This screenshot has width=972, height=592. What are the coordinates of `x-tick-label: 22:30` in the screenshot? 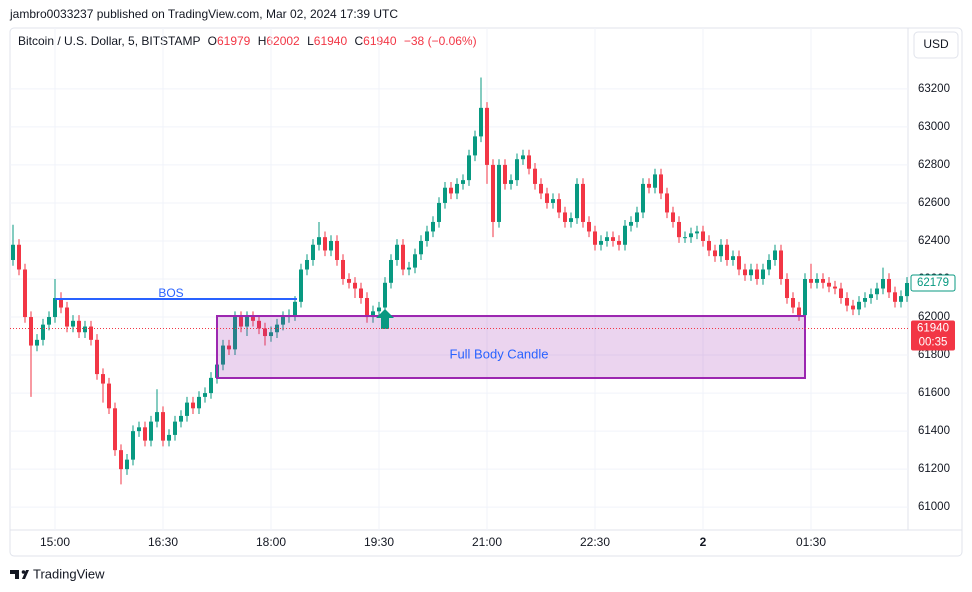 It's located at (595, 542).